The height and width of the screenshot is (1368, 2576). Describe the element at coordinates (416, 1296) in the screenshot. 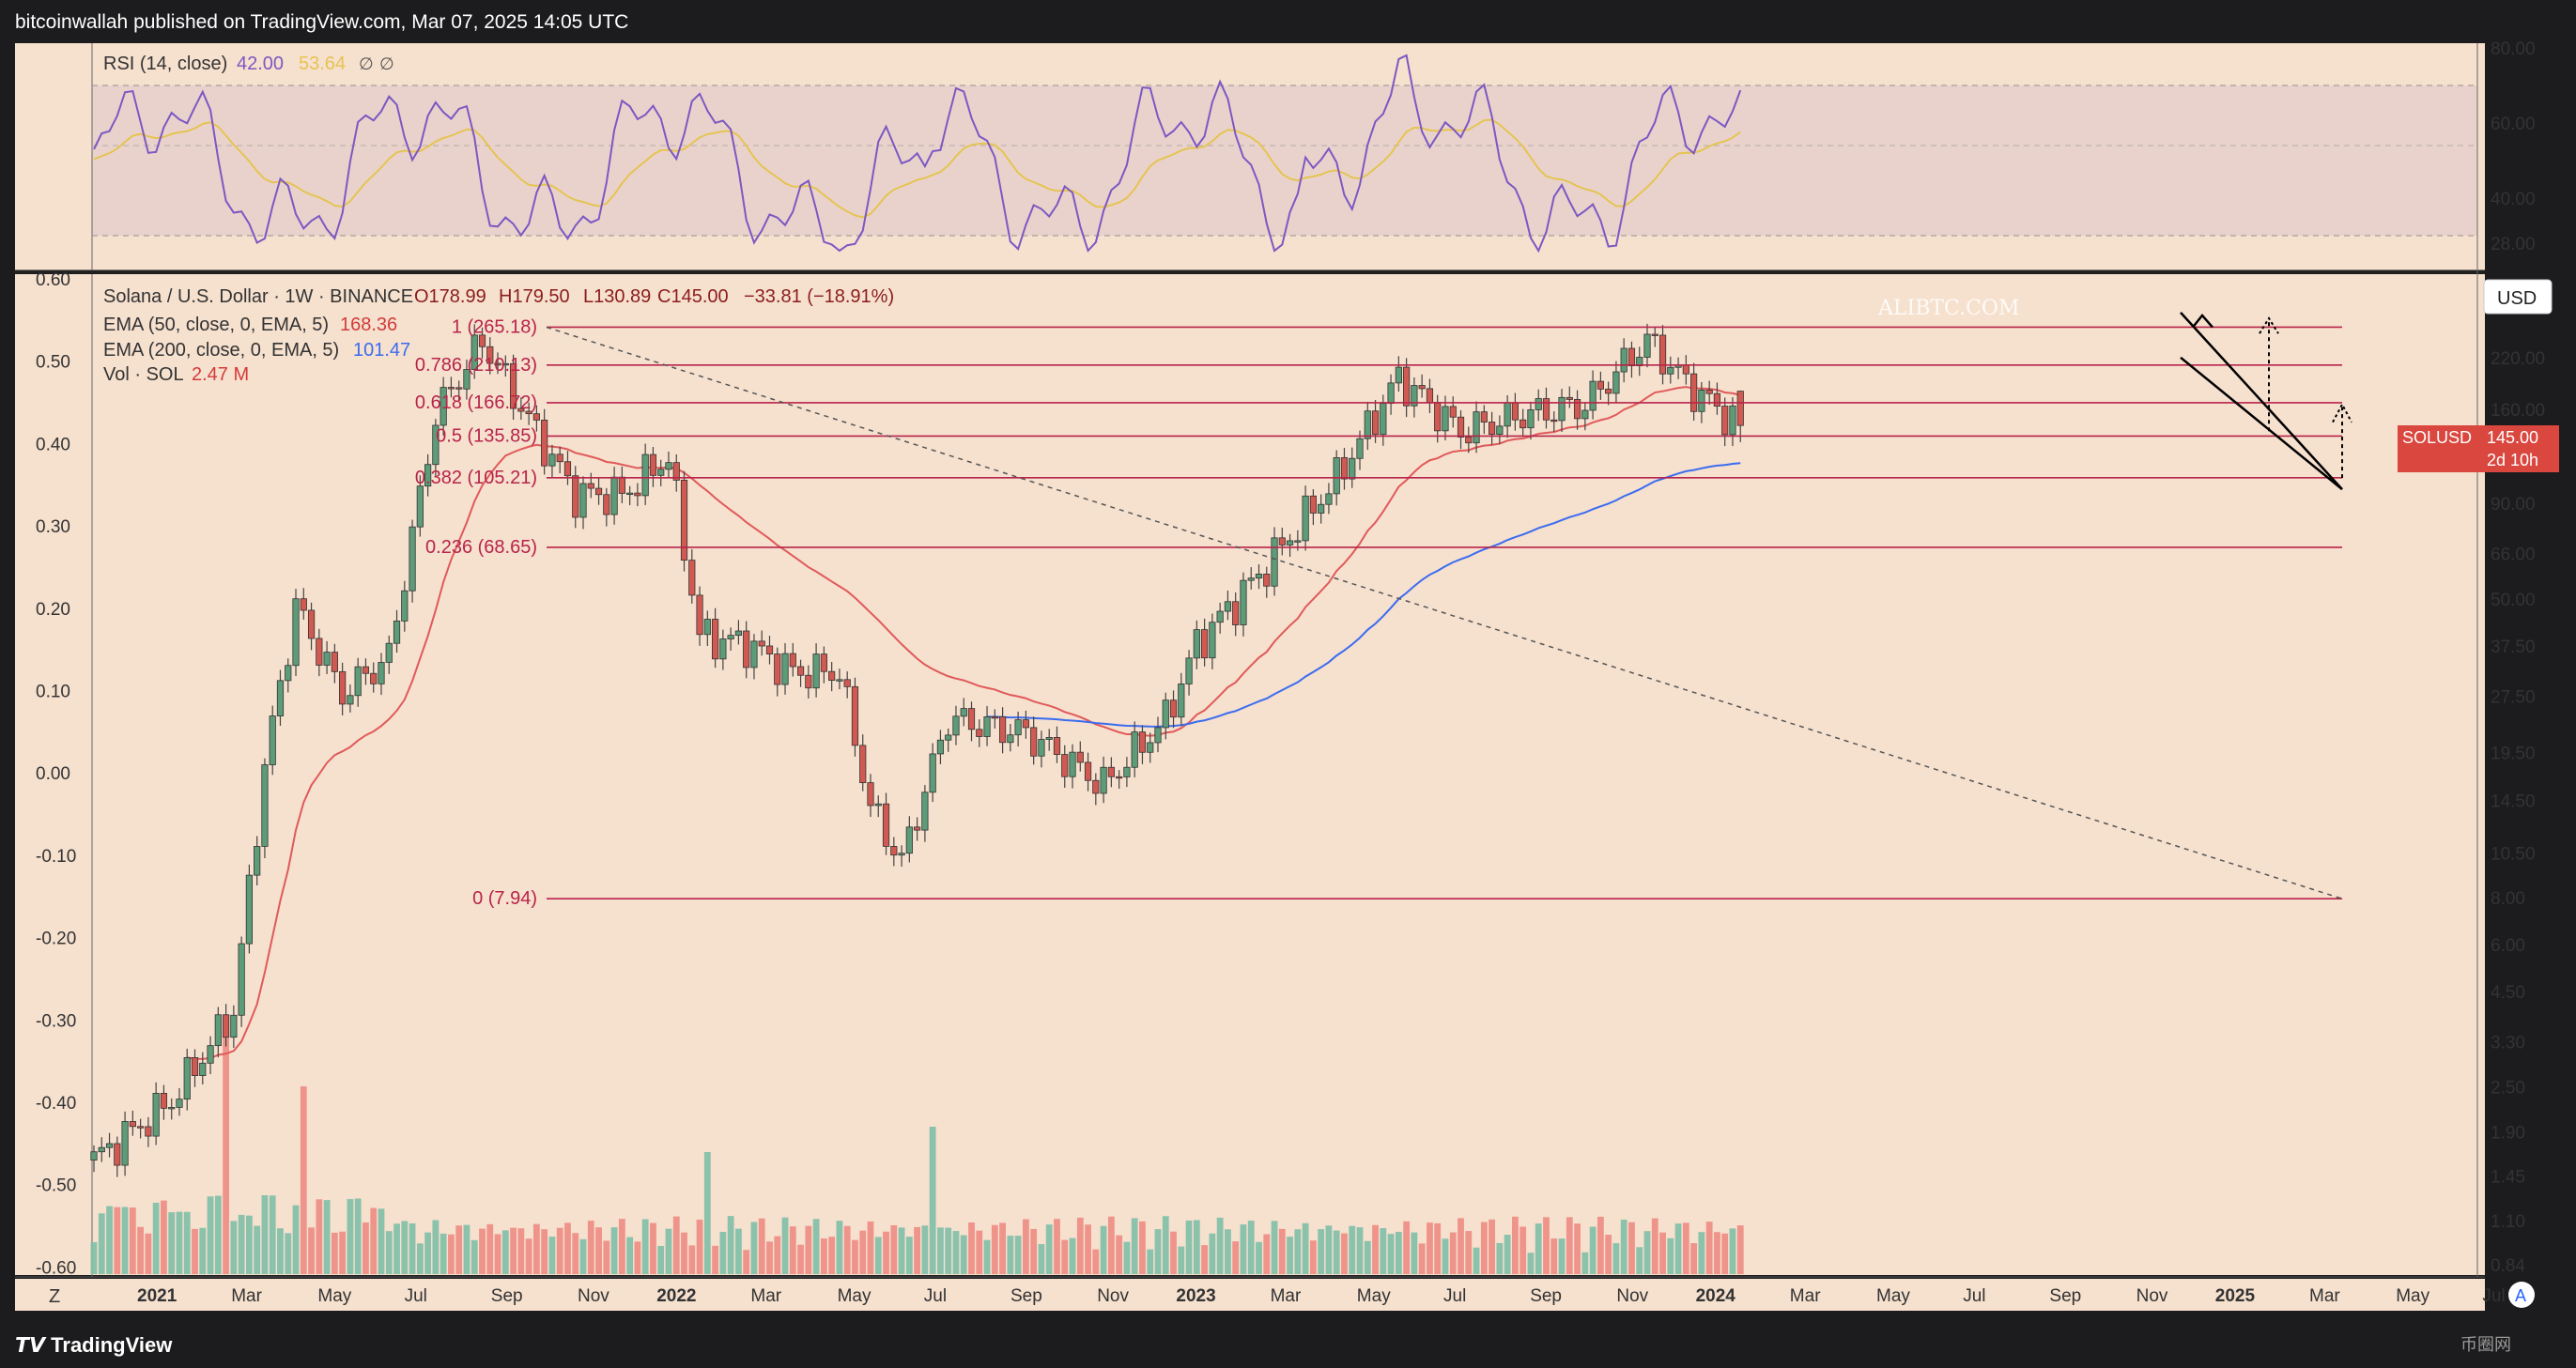

I see `time-axis-label: Jul` at that location.